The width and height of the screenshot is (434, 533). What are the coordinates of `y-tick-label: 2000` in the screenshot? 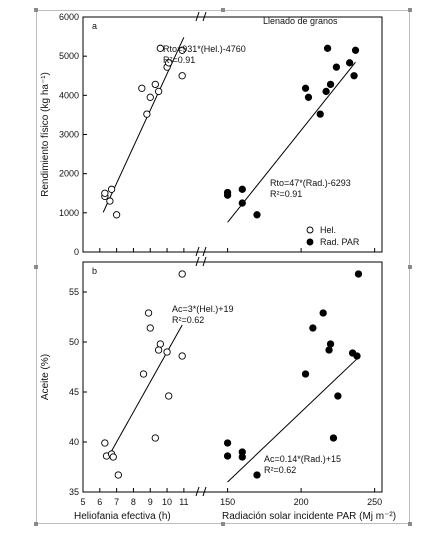 It's located at (69, 174).